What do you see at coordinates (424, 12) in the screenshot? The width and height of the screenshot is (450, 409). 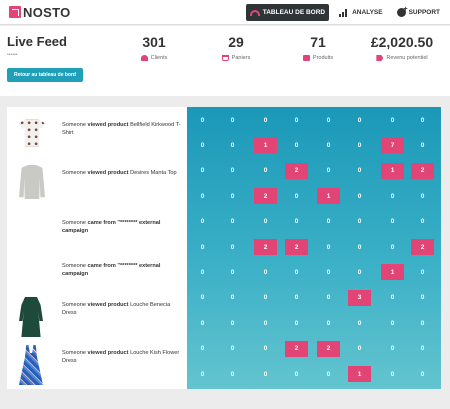 I see `nav-label: SUPPORT` at bounding box center [424, 12].